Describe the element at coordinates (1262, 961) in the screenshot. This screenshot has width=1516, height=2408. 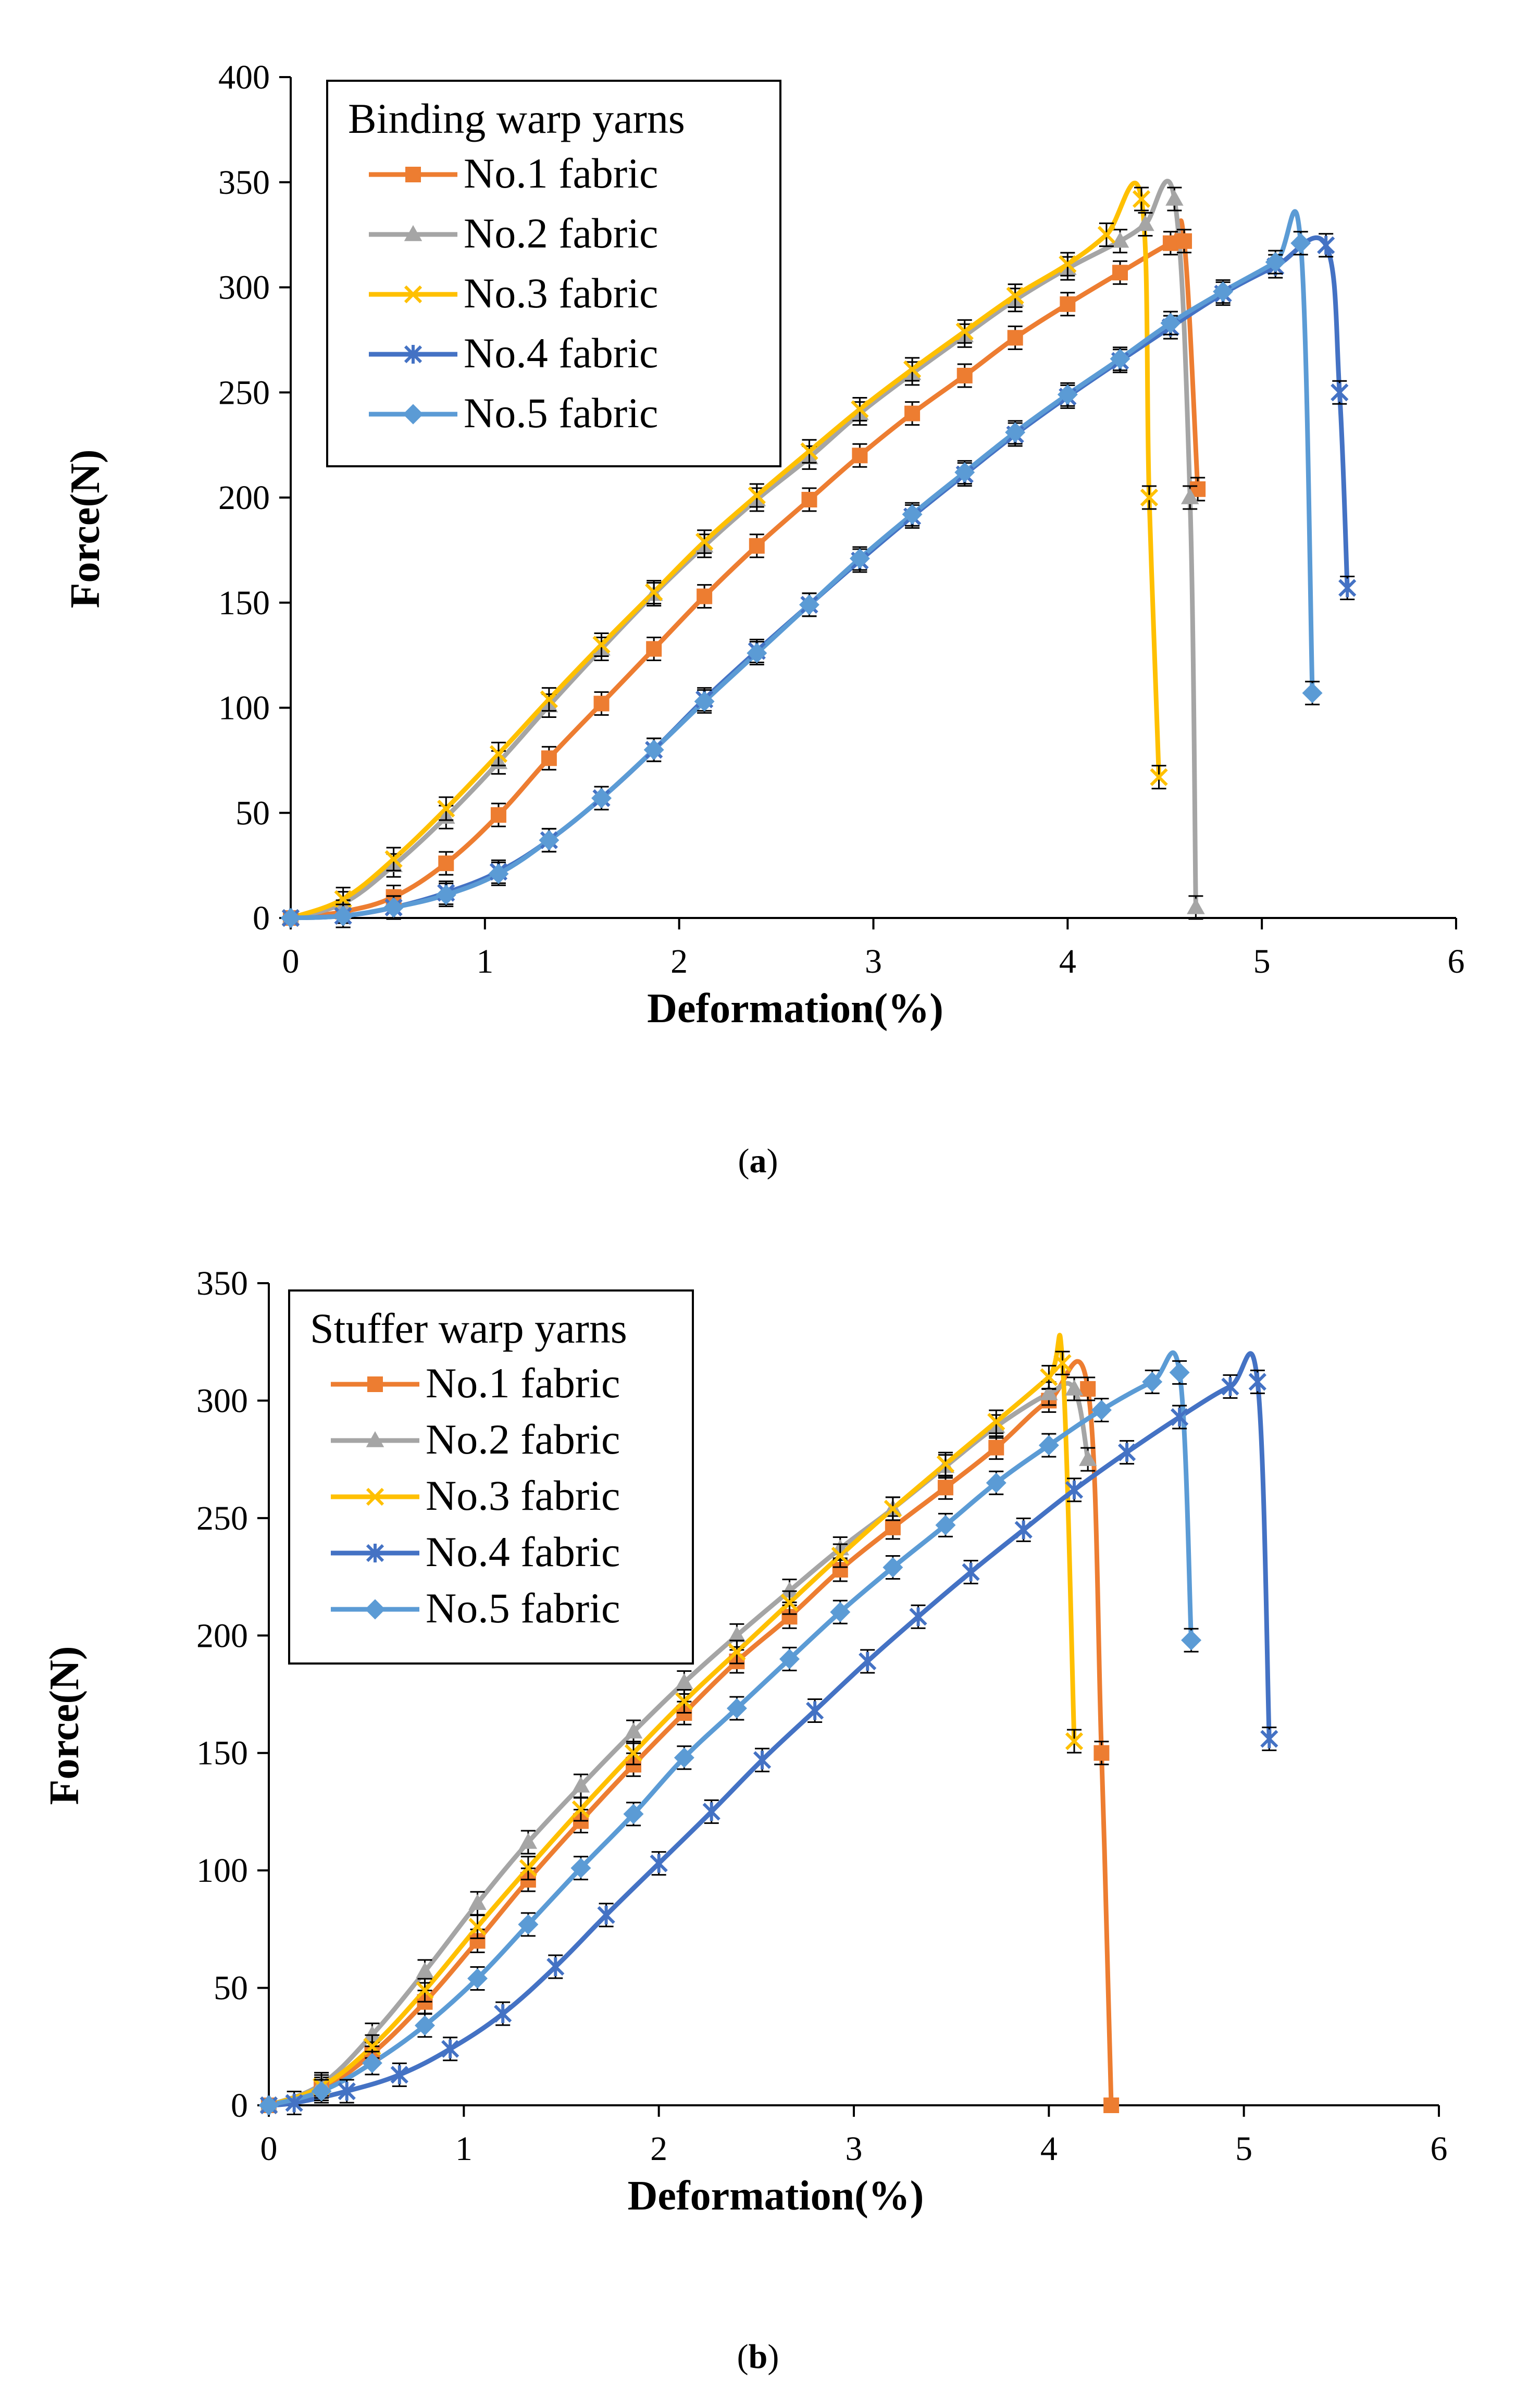
I see `x-tick-label: 5` at that location.